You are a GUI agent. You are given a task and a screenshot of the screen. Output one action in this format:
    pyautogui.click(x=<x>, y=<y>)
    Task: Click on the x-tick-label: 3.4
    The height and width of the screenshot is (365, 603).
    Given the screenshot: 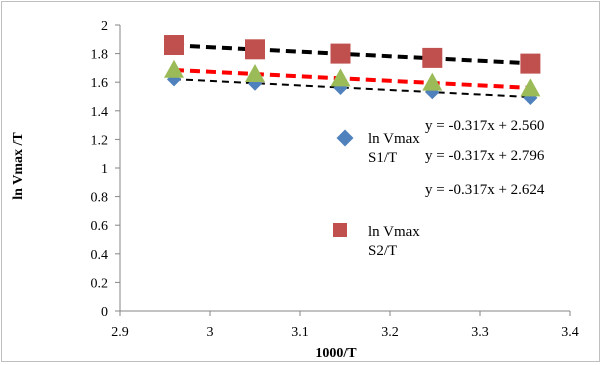 What is the action you would take?
    pyautogui.click(x=570, y=332)
    